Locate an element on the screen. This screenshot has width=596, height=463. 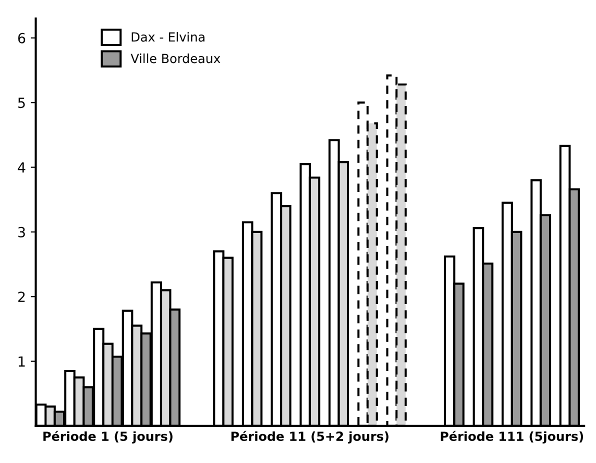
x-tick-label: Période 111 (5jours) is located at coordinates (512, 437).